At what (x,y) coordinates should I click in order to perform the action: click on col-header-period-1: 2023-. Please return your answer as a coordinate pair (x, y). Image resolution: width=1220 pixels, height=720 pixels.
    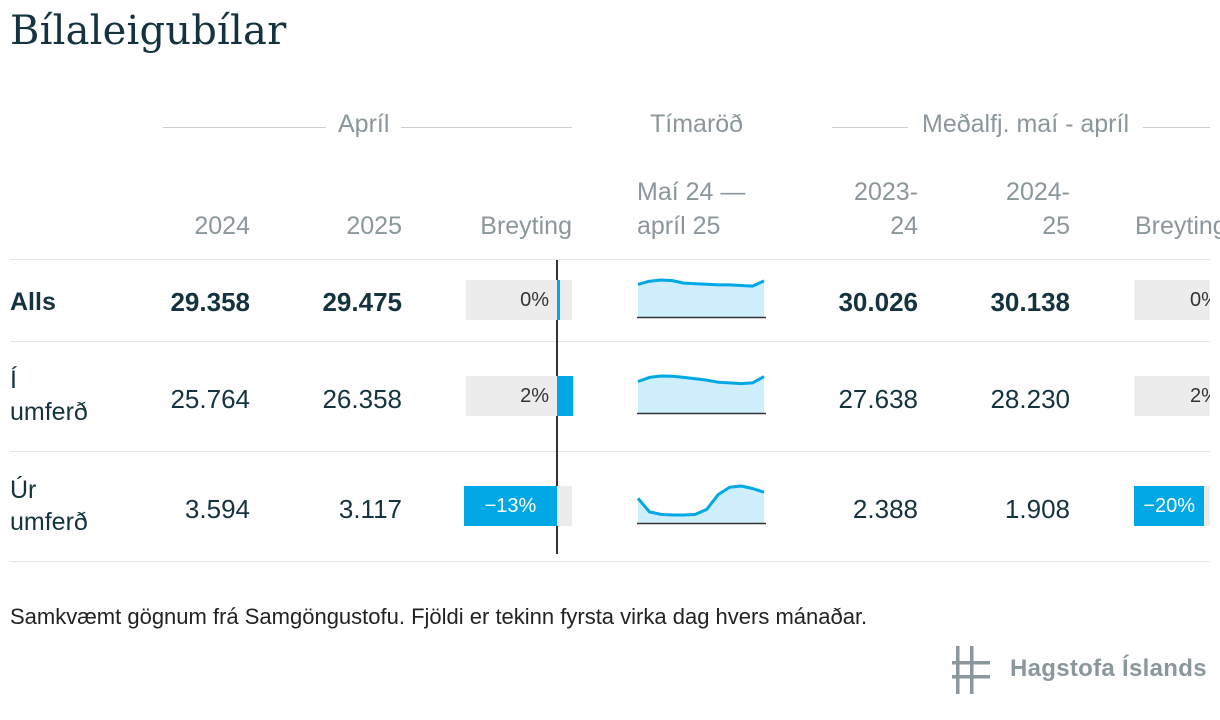
    Looking at the image, I should click on (886, 192).